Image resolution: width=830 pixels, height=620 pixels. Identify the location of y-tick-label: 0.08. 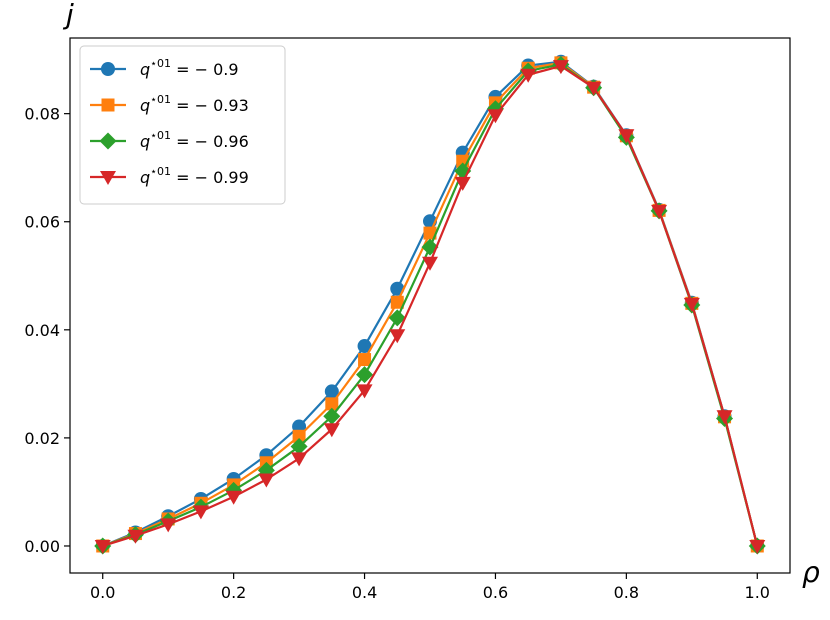
(42, 114).